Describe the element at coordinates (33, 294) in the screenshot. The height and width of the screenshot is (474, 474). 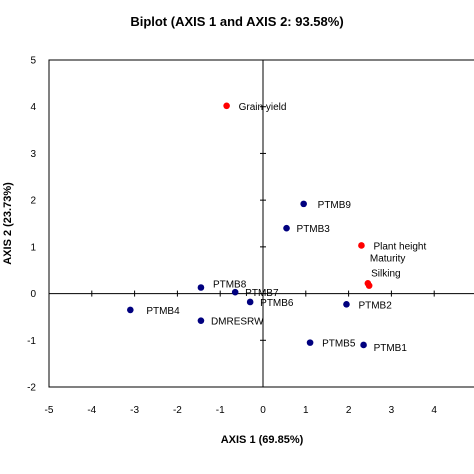
I see `y-tick-label: 0` at that location.